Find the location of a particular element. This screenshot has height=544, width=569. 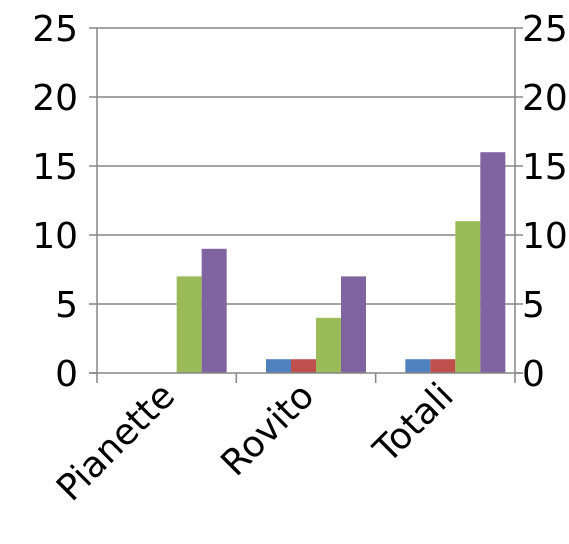

right-y-axis-tick-labels: 0 5 10 15 20 25 is located at coordinates (545, 202).